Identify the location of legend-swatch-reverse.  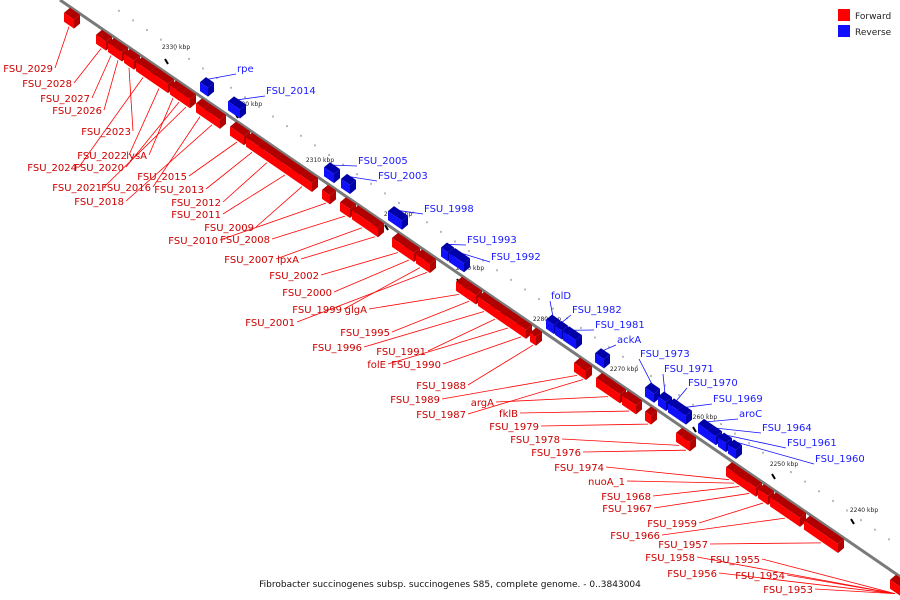
(844, 31).